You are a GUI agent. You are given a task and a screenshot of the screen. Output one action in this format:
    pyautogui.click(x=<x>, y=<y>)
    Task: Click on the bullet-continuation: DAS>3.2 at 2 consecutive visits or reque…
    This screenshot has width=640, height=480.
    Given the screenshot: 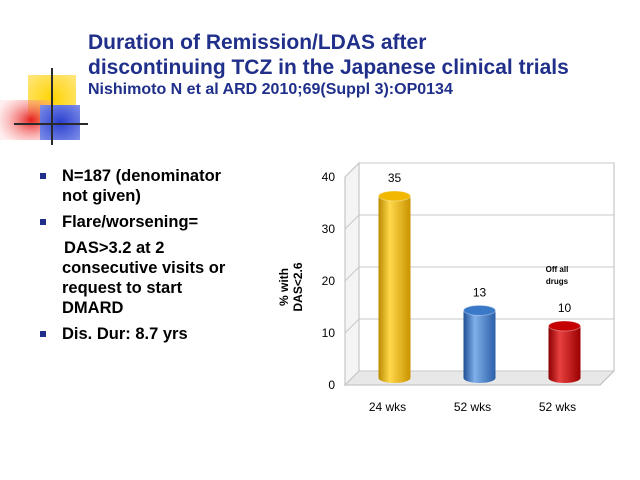 What is the action you would take?
    pyautogui.click(x=143, y=278)
    